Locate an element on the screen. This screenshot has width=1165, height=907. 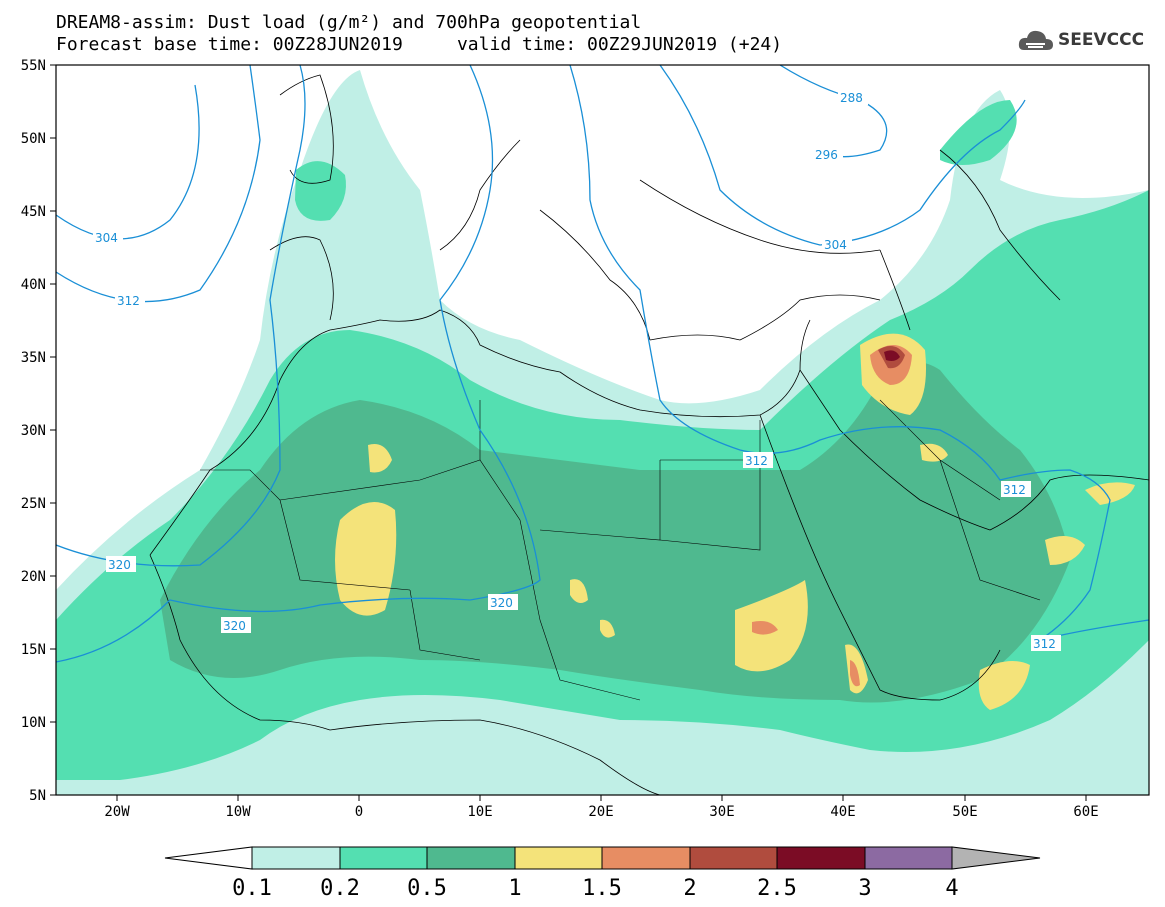
colorbar-label-0.1: 0.1 is located at coordinates (252, 888).